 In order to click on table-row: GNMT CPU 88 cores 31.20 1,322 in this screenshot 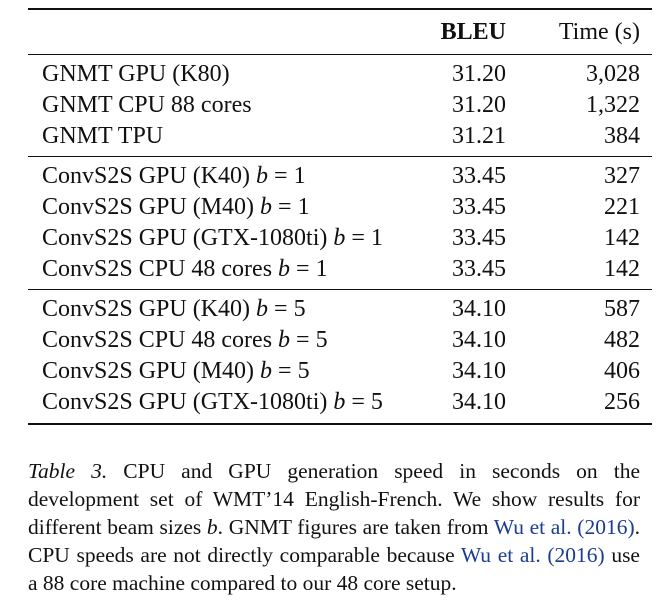, I will do `click(340, 105)`.